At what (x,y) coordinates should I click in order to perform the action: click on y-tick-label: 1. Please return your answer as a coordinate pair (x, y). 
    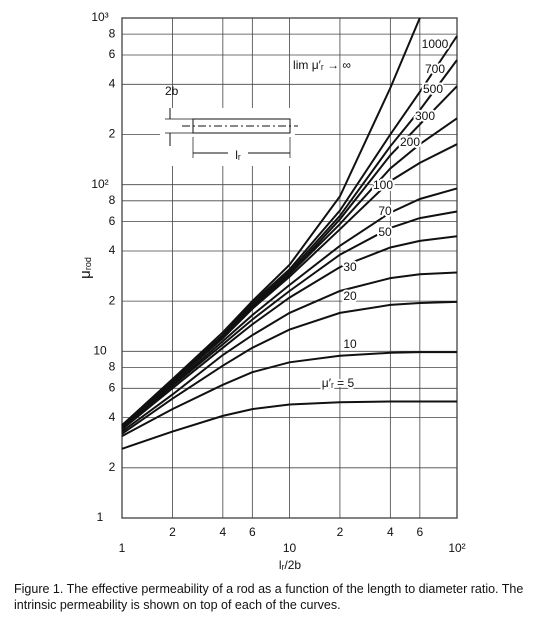
    Looking at the image, I should click on (100, 517).